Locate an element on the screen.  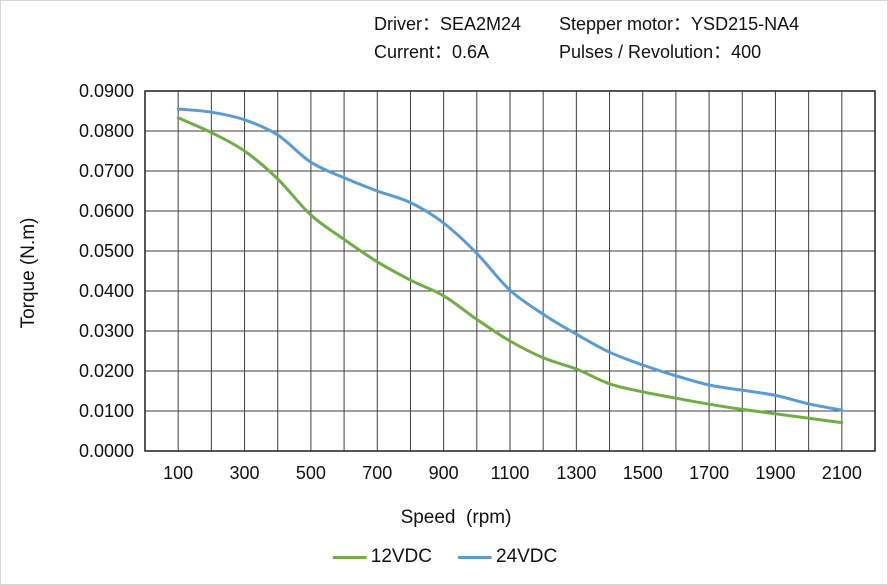
x-tick-label: 1900 is located at coordinates (775, 473).